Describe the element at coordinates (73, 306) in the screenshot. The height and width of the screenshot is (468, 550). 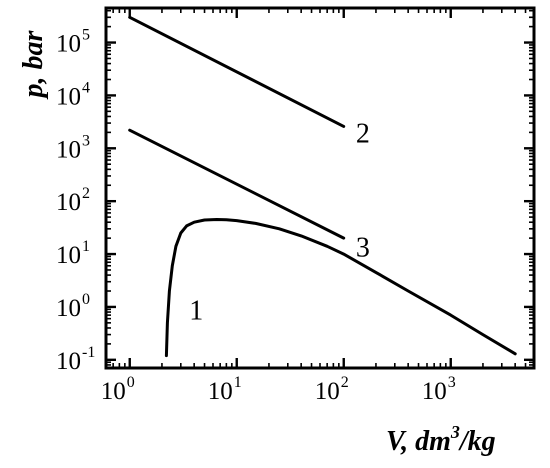
I see `y-tick-label: 10⁰` at that location.